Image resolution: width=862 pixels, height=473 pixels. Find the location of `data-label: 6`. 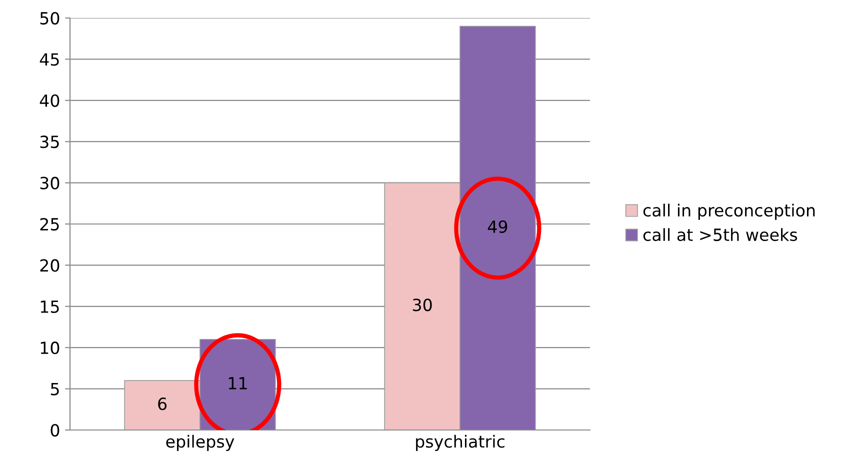

data-label: 6 is located at coordinates (162, 404).